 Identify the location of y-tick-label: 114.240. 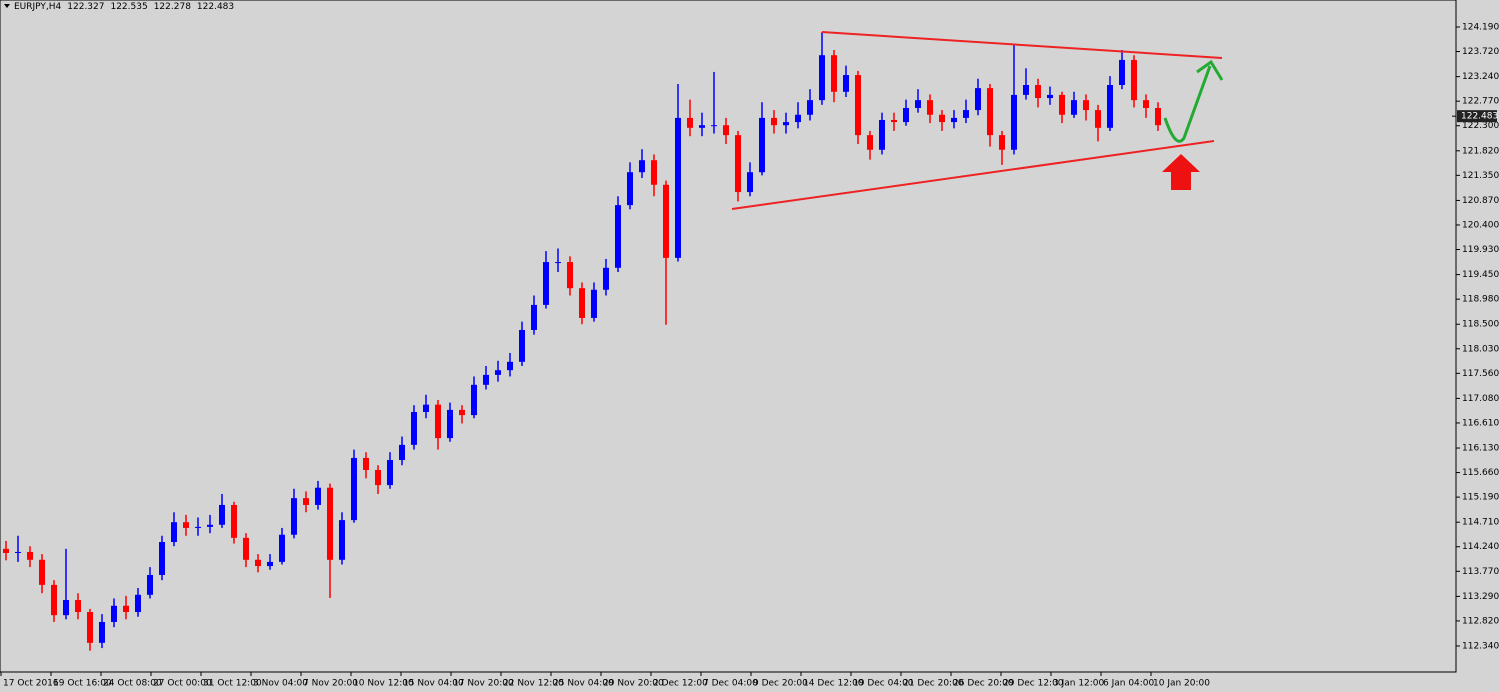
(1480, 547).